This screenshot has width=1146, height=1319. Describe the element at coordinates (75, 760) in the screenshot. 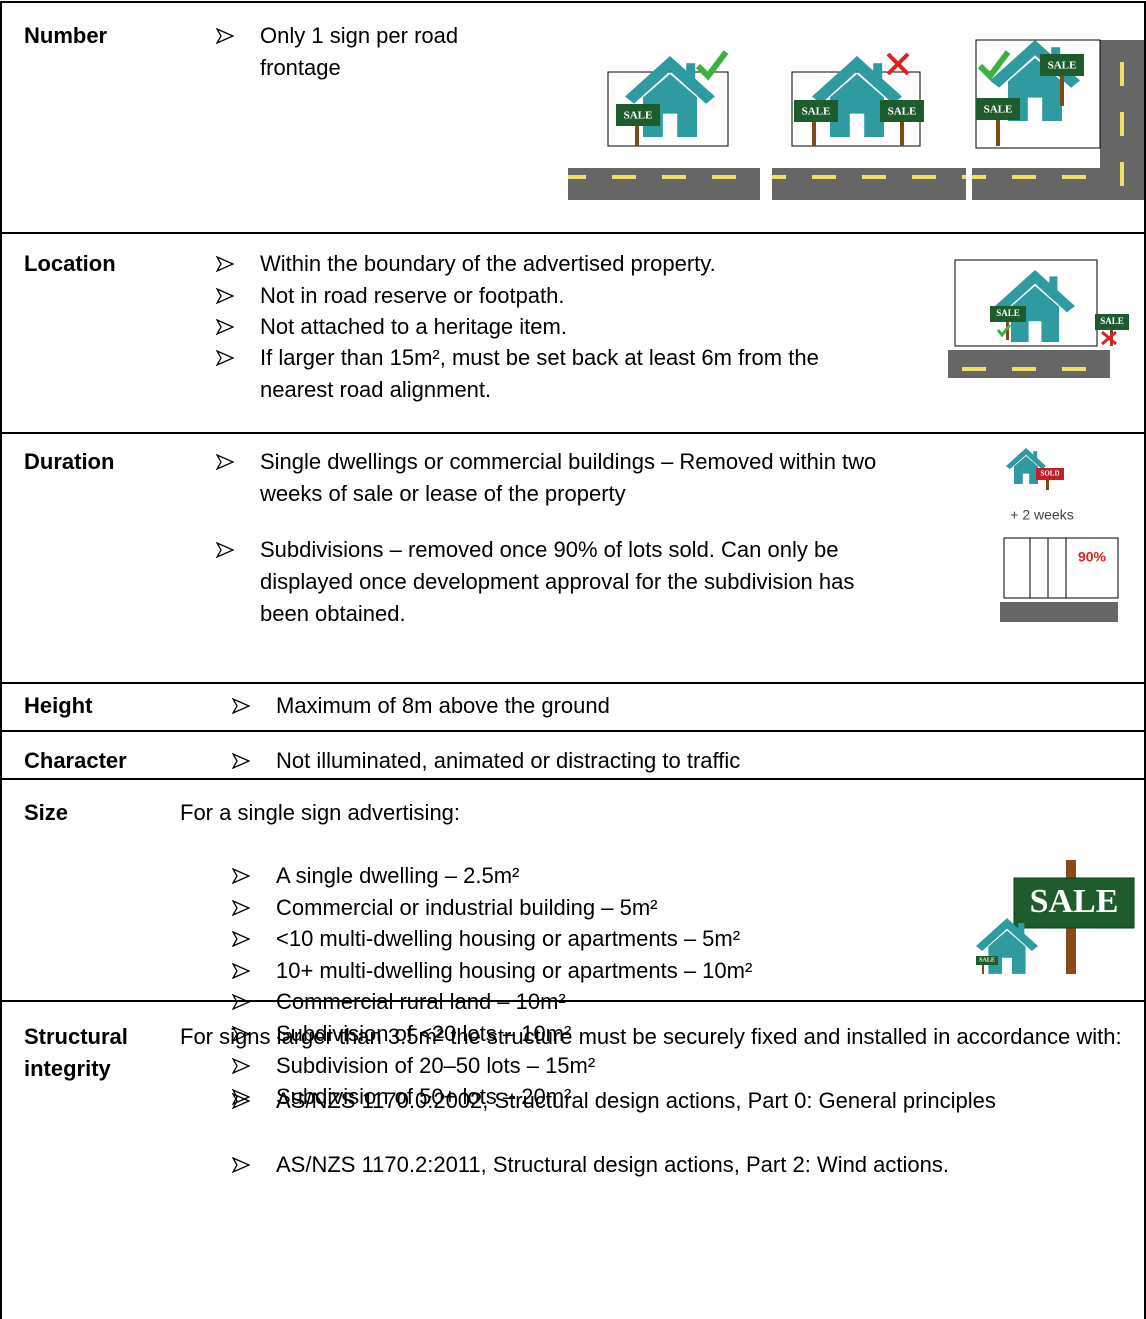

I see `row-label: Character` at that location.